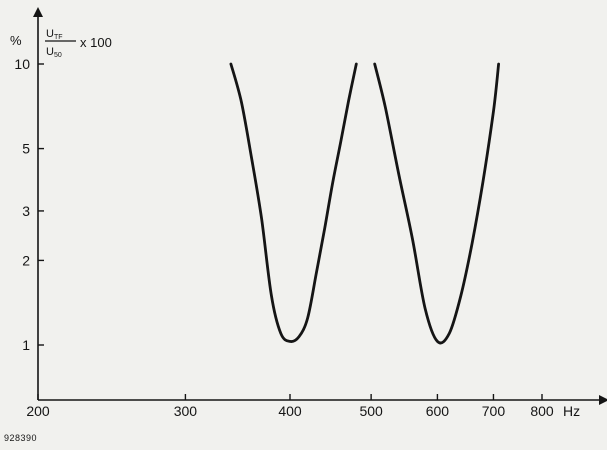 The width and height of the screenshot is (607, 450). What do you see at coordinates (494, 411) in the screenshot?
I see `x-tick-label: 700` at bounding box center [494, 411].